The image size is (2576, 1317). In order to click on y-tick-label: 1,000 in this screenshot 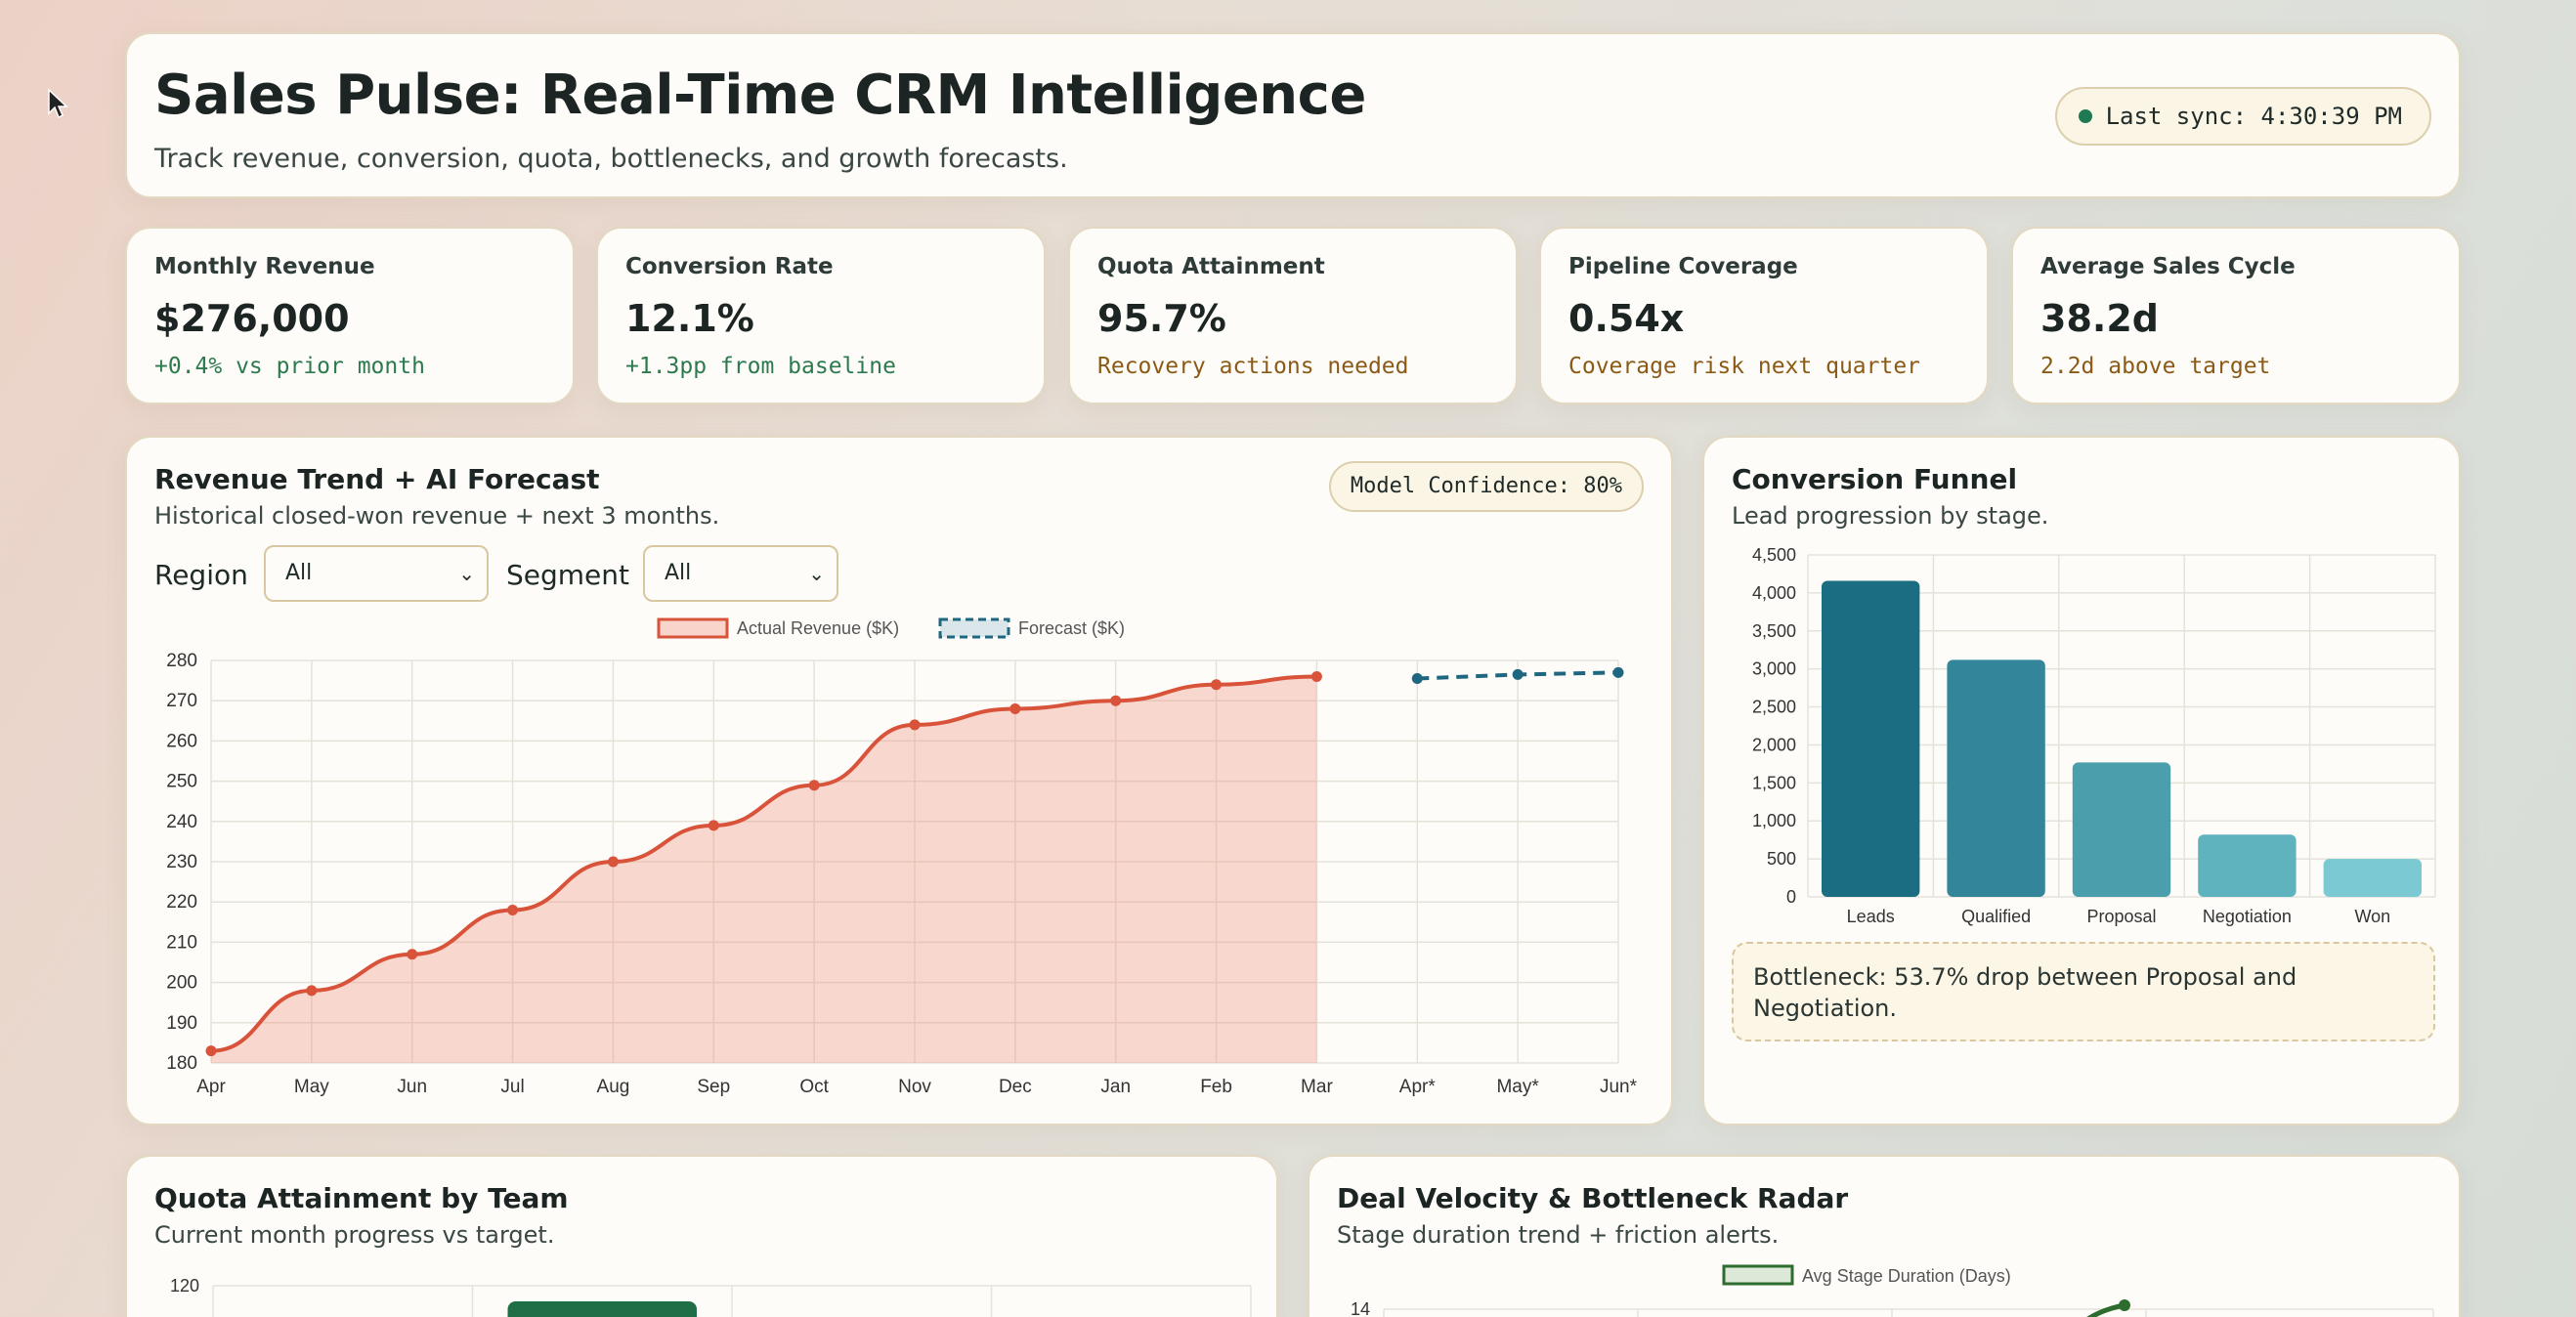, I will do `click(1774, 820)`.